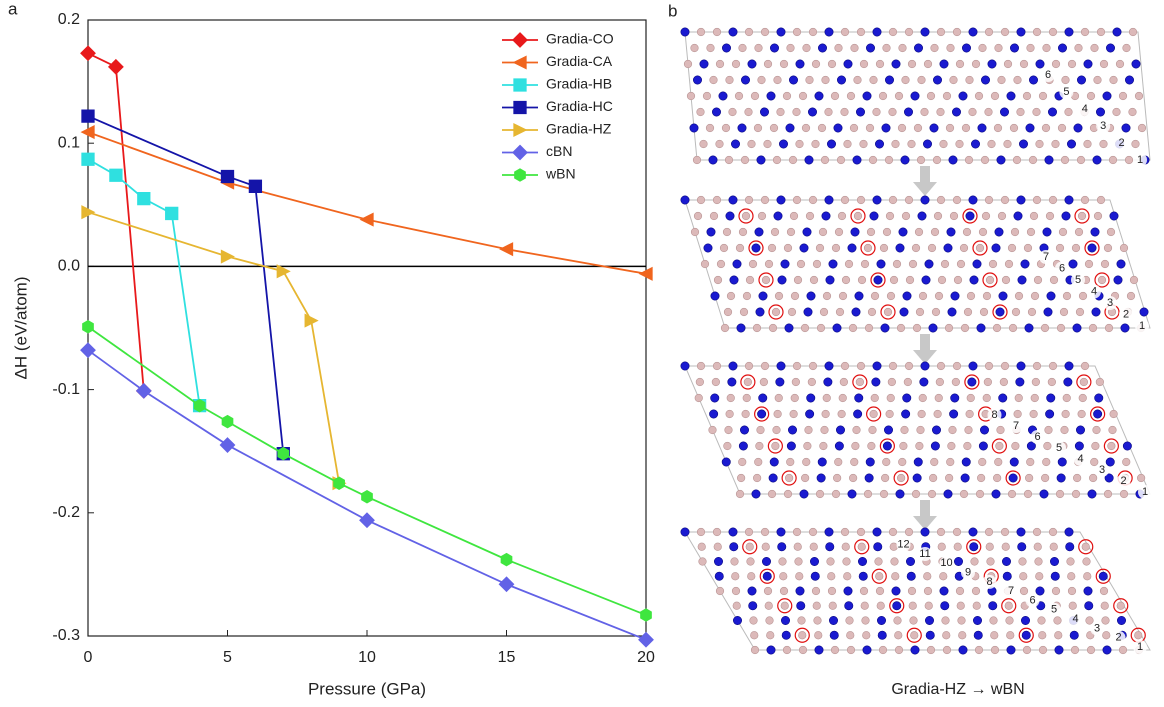 The image size is (1164, 707). I want to click on site-label: 7, so click(1046, 257).